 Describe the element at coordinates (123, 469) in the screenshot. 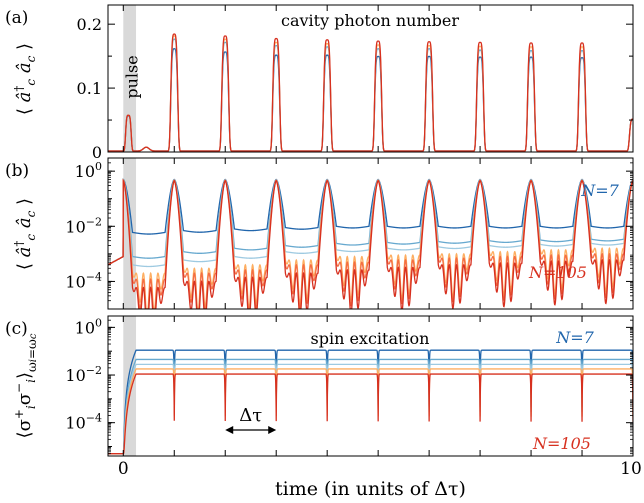

I see `x-tick-label-0: 0` at that location.